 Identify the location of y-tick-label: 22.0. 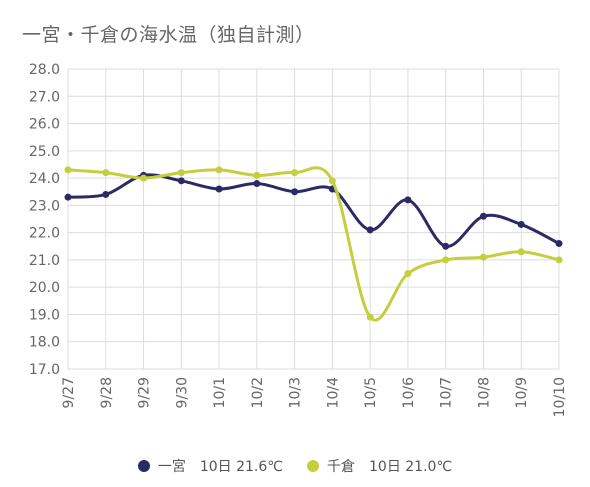
(44, 234).